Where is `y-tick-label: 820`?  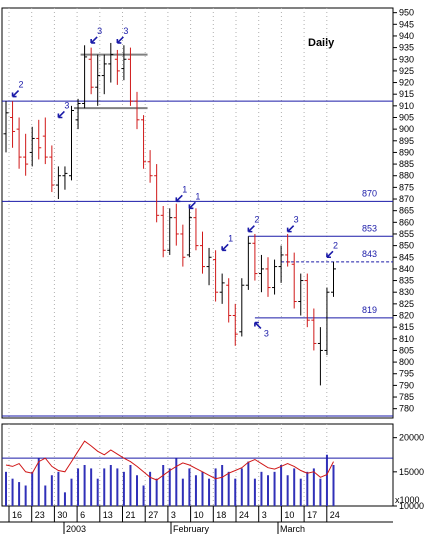 y-tick-label: 820 is located at coordinates (406, 316).